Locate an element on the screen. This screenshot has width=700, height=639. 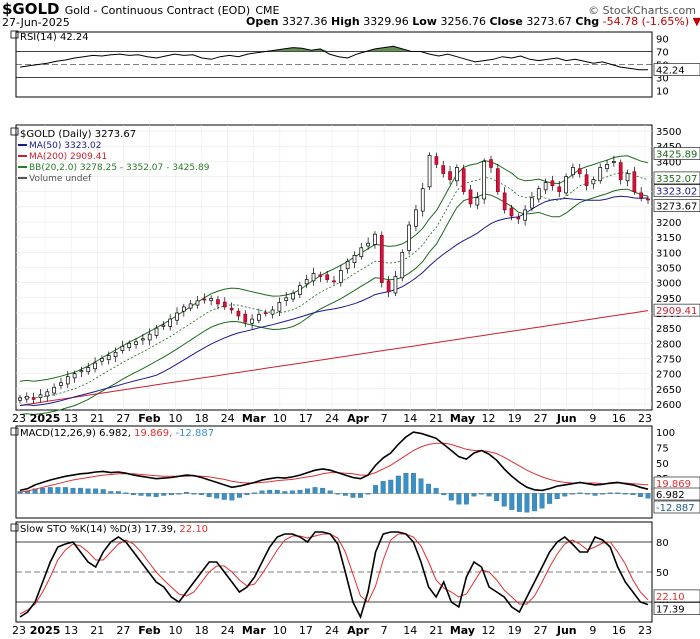
price-x-label: Mar is located at coordinates (254, 418).